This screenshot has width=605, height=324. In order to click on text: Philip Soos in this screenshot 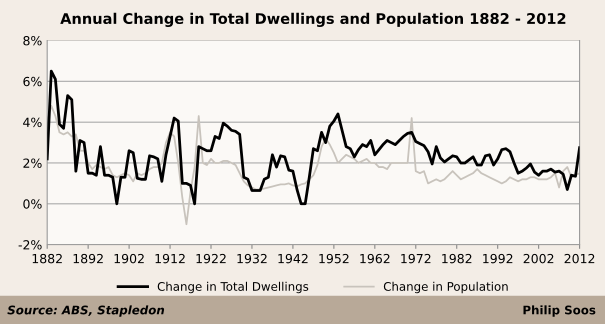, I will do `click(560, 311)`.